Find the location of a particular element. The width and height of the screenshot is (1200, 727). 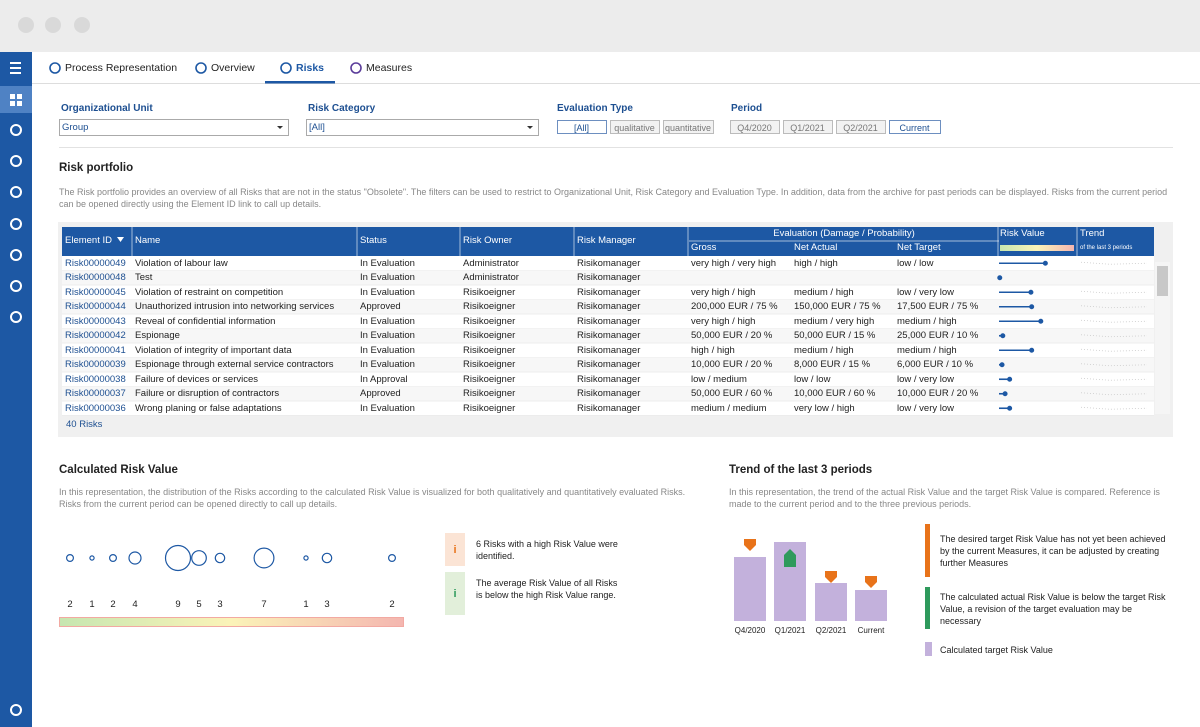

filter-option: Q4/2020 is located at coordinates (754, 128).